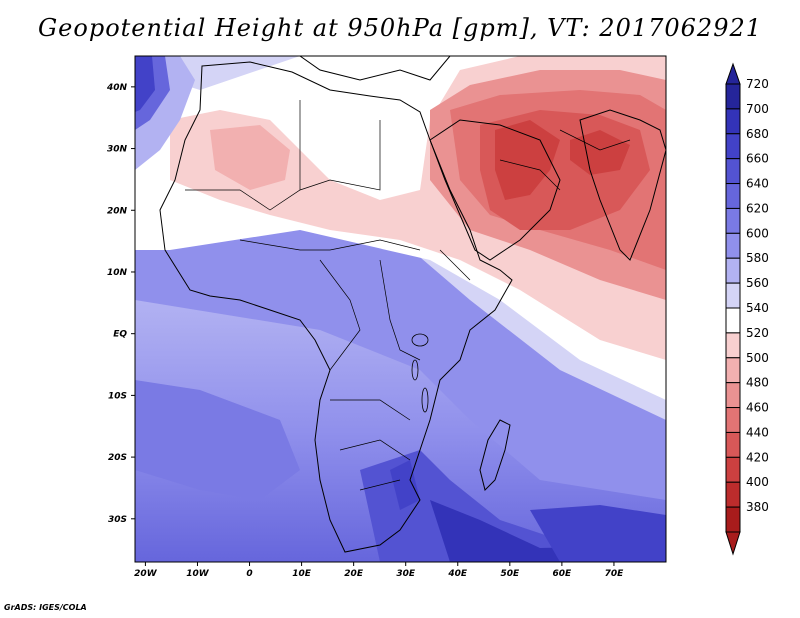  Describe the element at coordinates (117, 88) in the screenshot. I see `lat-tick-label: 40N` at that location.